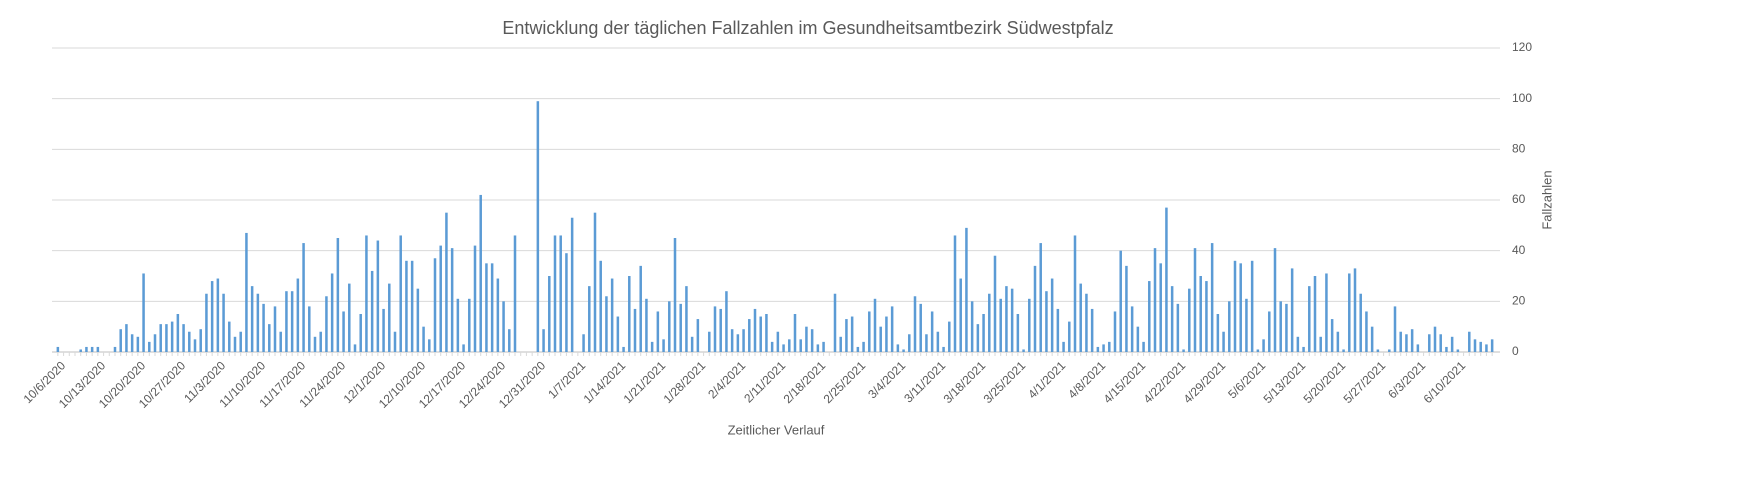  Describe the element at coordinates (1365, 382) in the screenshot. I see `x-tick-label: 5/27/2021` at that location.